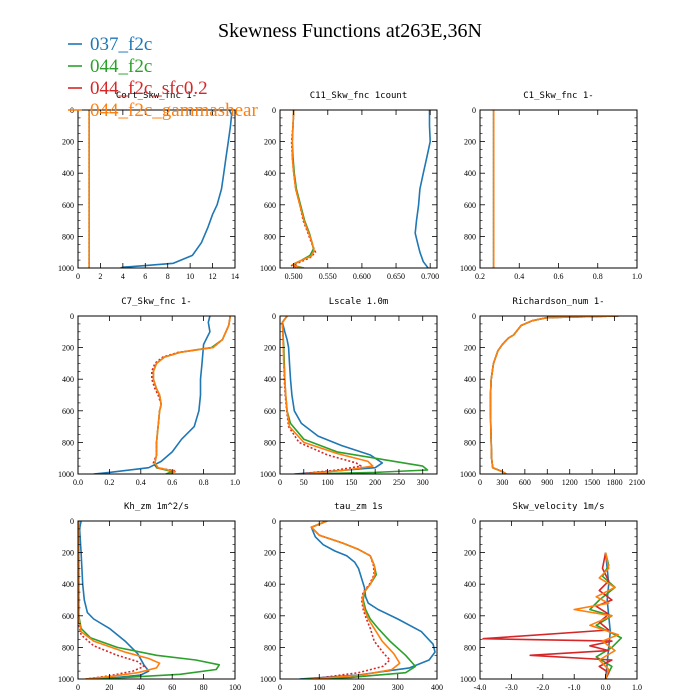  Describe the element at coordinates (121, 66) in the screenshot. I see `legend-label: 044_f2c` at that location.